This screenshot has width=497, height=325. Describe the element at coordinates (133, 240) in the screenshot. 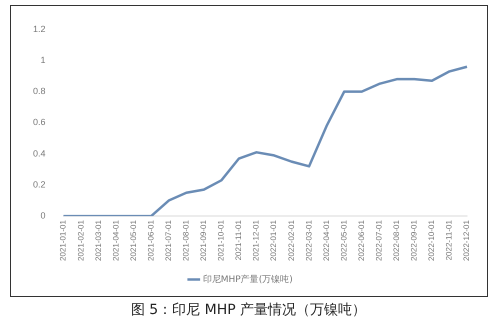

I see `x-tick-label: 2021-05-01` at that location.